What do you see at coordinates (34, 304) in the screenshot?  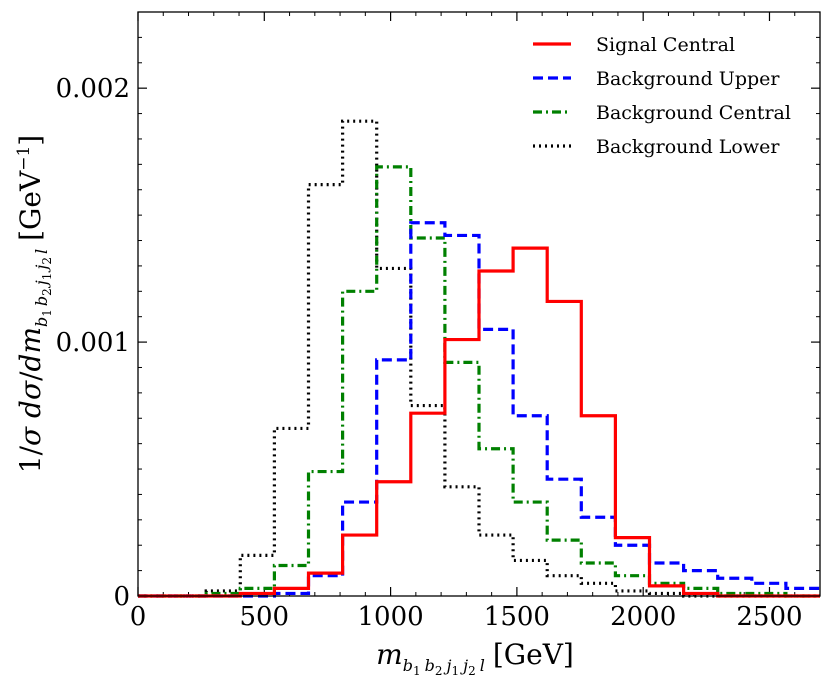 I see `y-axis-label: 1/σ dσ/dmb1b2j1j2l[GeV−1]` at bounding box center [34, 304].